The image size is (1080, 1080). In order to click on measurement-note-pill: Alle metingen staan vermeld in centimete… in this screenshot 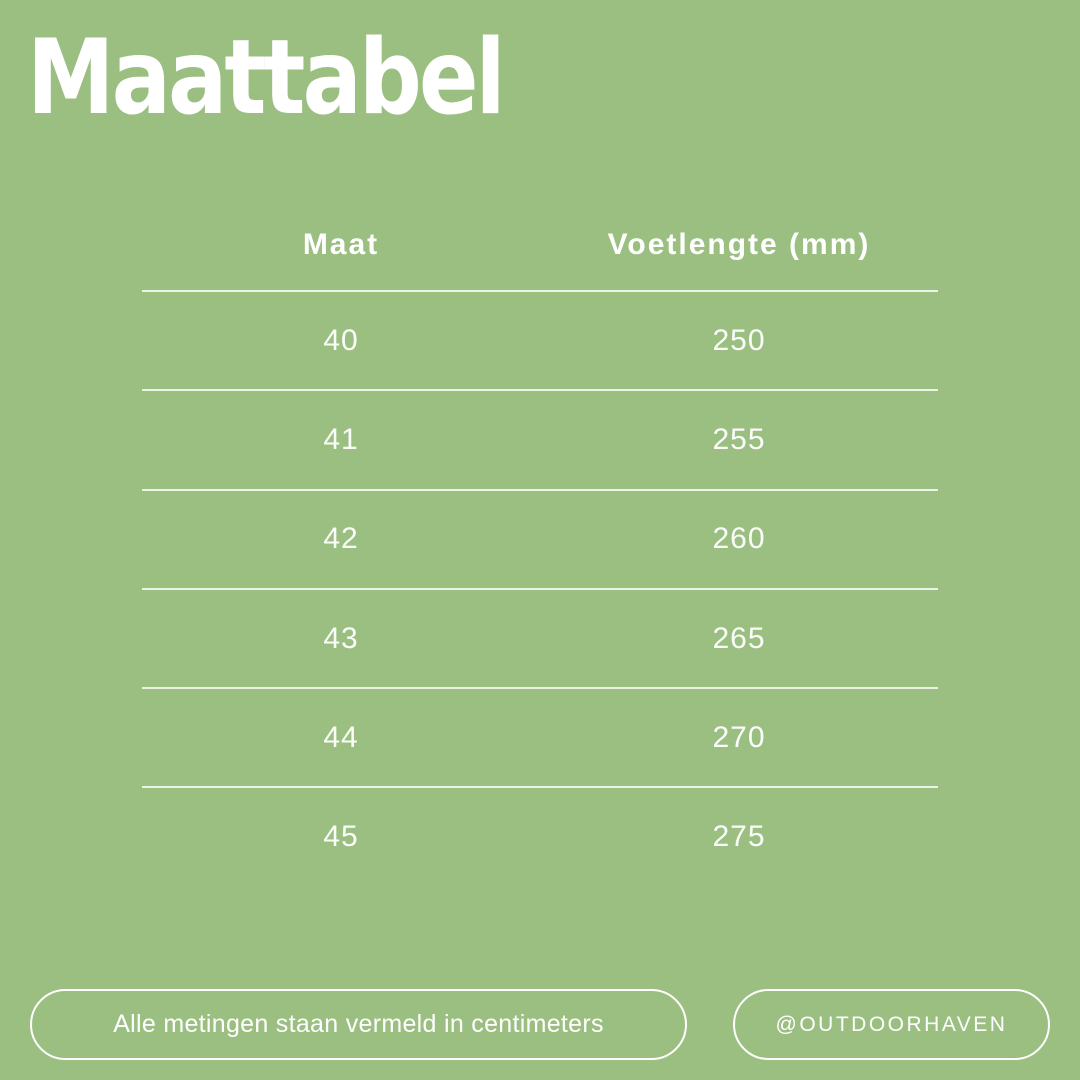, I will do `click(358, 1024)`.